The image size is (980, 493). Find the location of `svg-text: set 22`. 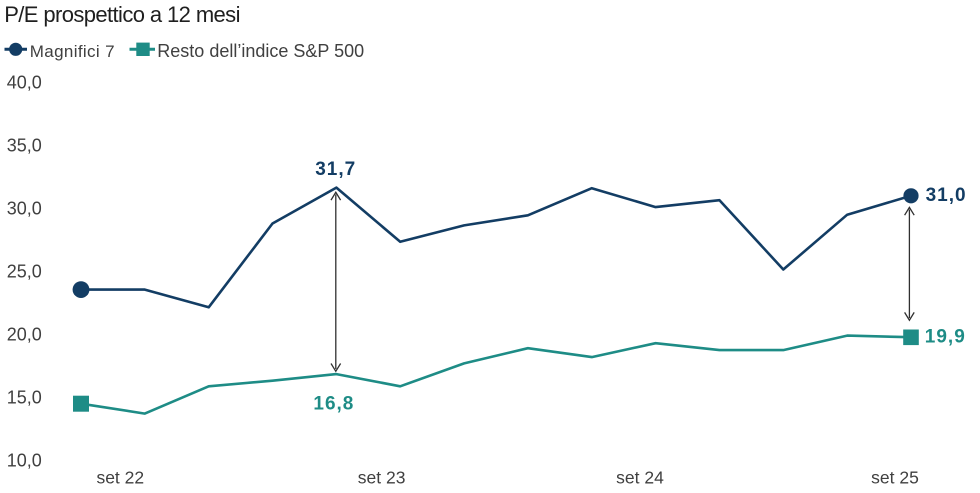

svg-text: set 22 is located at coordinates (120, 478).